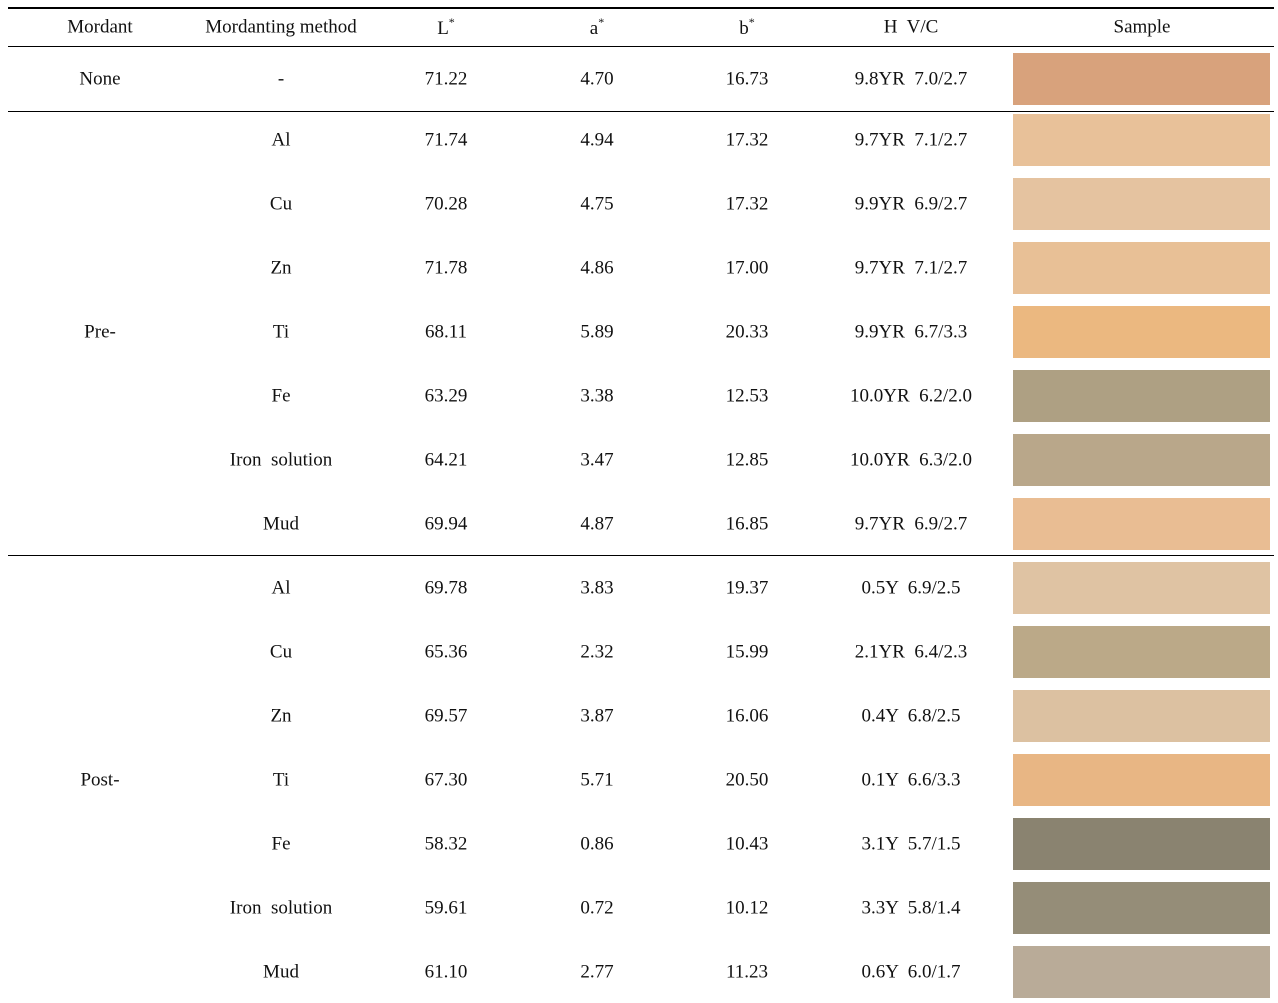 The image size is (1278, 1003). Describe the element at coordinates (597, 588) in the screenshot. I see `value-cell: 3.83` at that location.